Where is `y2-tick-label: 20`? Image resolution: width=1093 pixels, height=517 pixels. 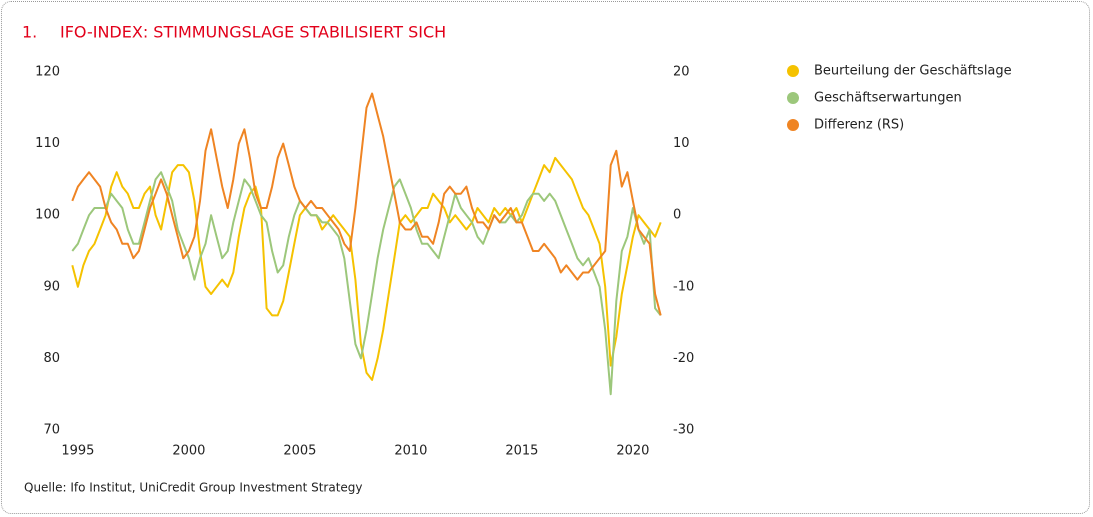
y2-tick-label: 20 is located at coordinates (681, 72).